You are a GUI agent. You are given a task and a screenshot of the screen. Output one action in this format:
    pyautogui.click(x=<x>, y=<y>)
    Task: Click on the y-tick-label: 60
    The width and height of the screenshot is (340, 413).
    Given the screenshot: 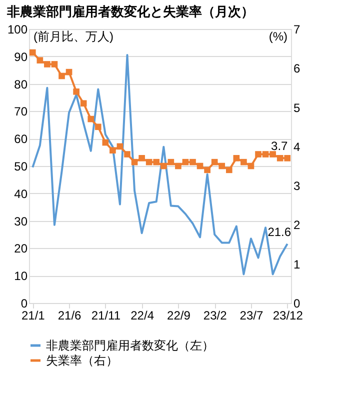 What is the action you would take?
    pyautogui.click(x=21, y=139)
    